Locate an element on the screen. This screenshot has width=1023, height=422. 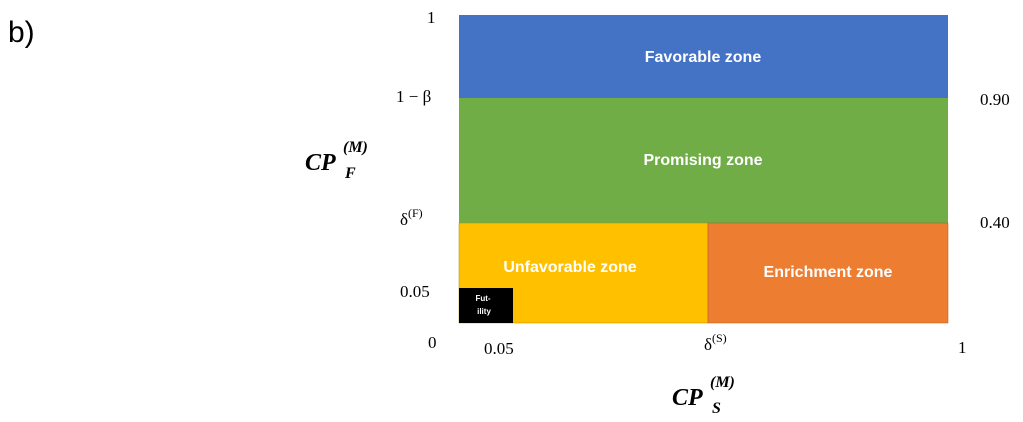
x-axis-title: CP (M) S is located at coordinates (703, 395).